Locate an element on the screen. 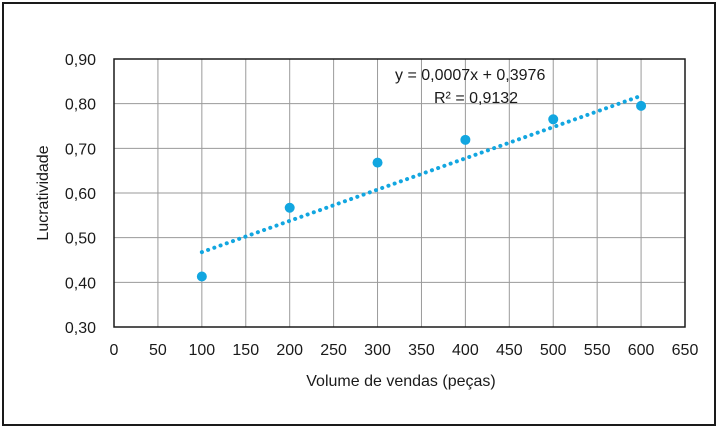 This screenshot has height=430, width=720. x-tick-label: 200 is located at coordinates (289, 350).